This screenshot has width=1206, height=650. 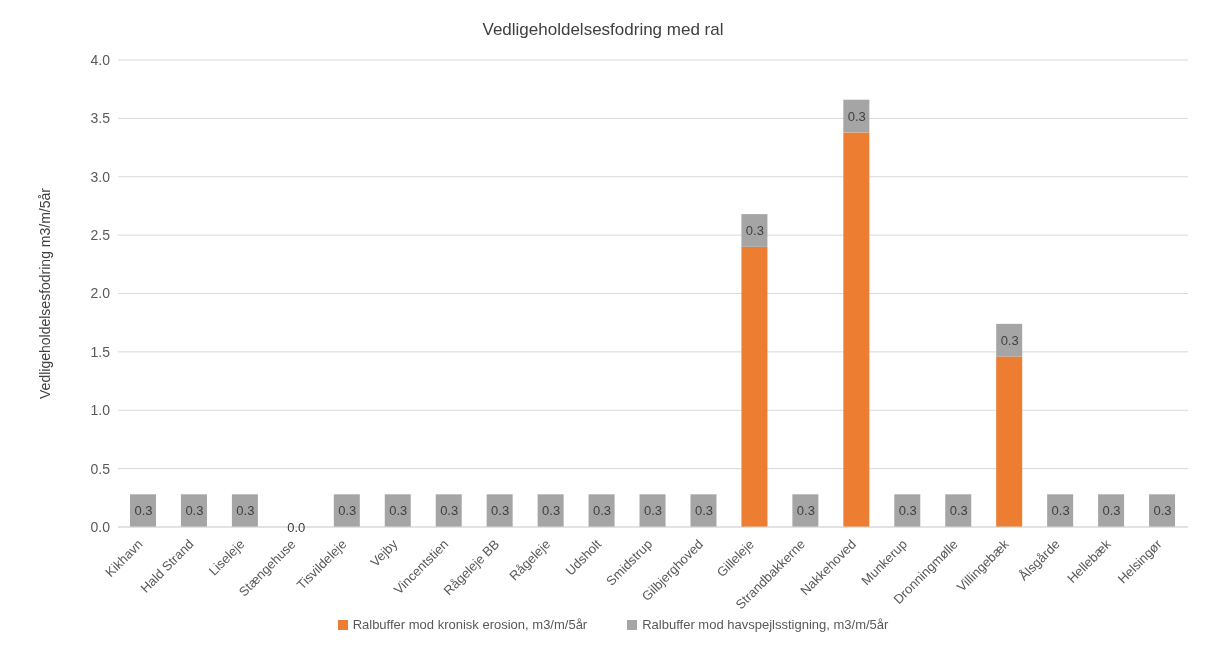 I want to click on y-tick-label: 3.5, so click(x=100, y=118).